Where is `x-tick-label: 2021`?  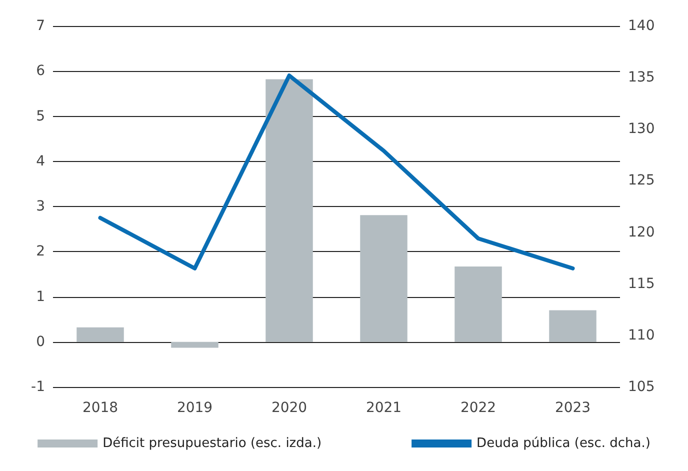 x-tick-label: 2021 is located at coordinates (384, 408).